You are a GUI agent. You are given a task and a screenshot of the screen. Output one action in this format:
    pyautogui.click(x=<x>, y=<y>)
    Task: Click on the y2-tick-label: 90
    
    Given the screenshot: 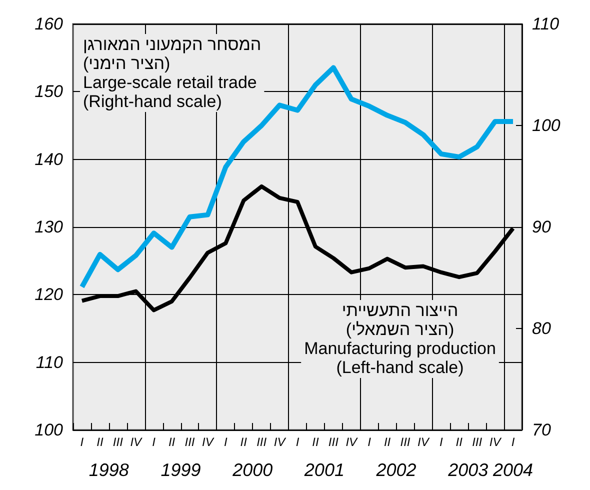 What is the action you would take?
    pyautogui.click(x=542, y=227)
    